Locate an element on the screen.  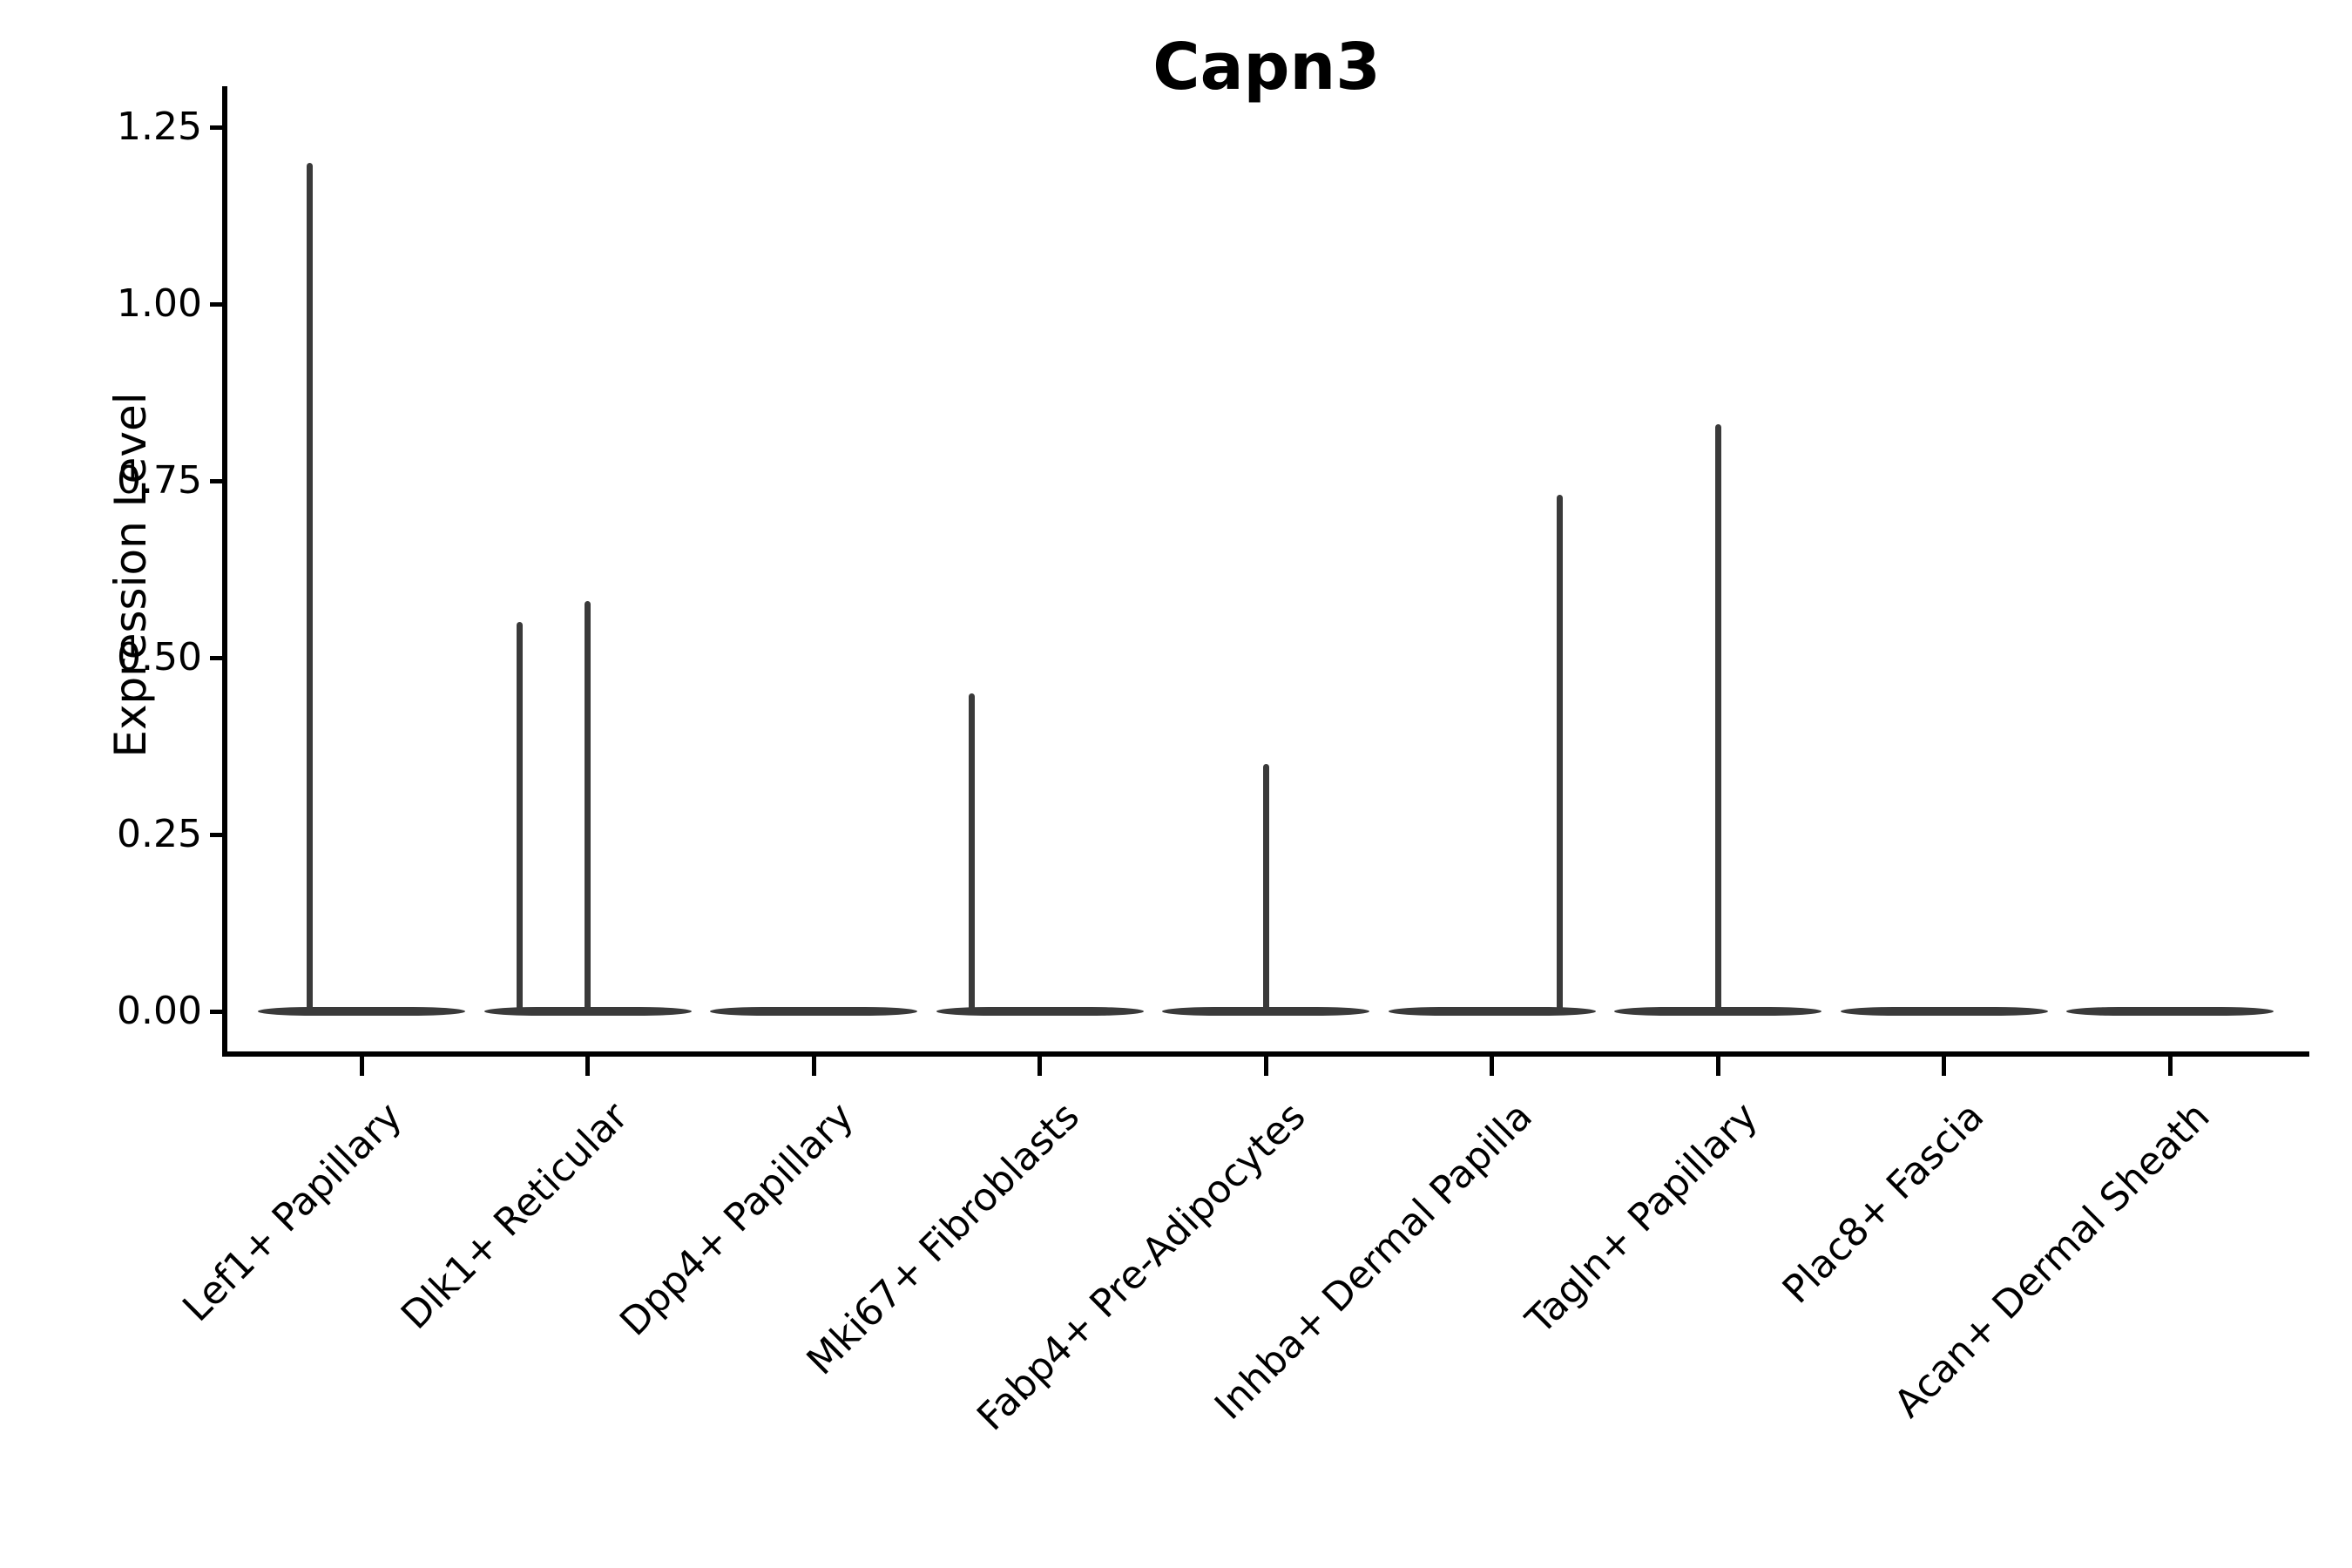
y-axis-title: Expression Level is located at coordinates (130, 575).